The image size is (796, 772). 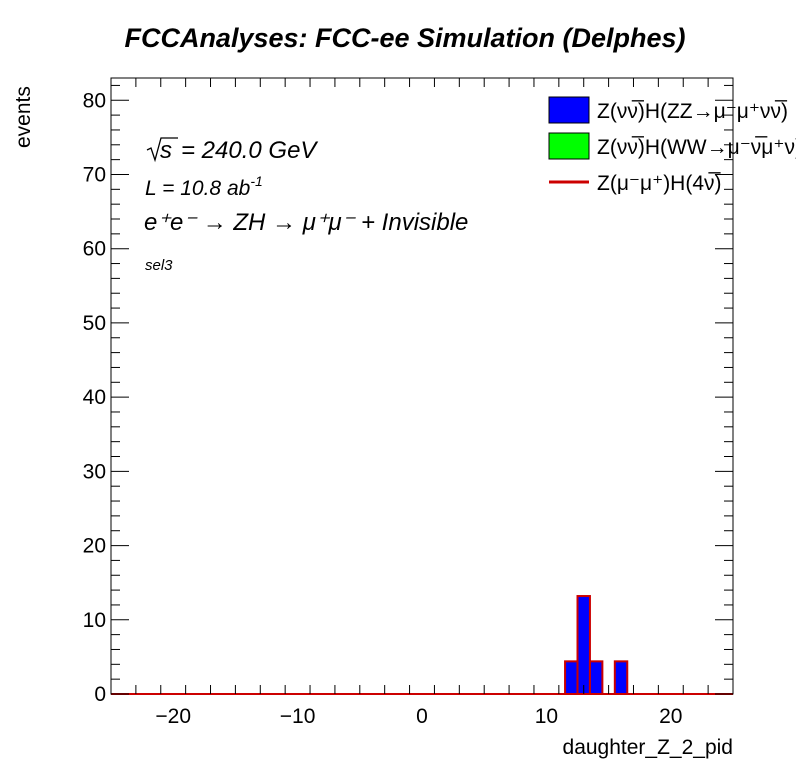 I want to click on x-tick-label: −10, so click(x=298, y=716).